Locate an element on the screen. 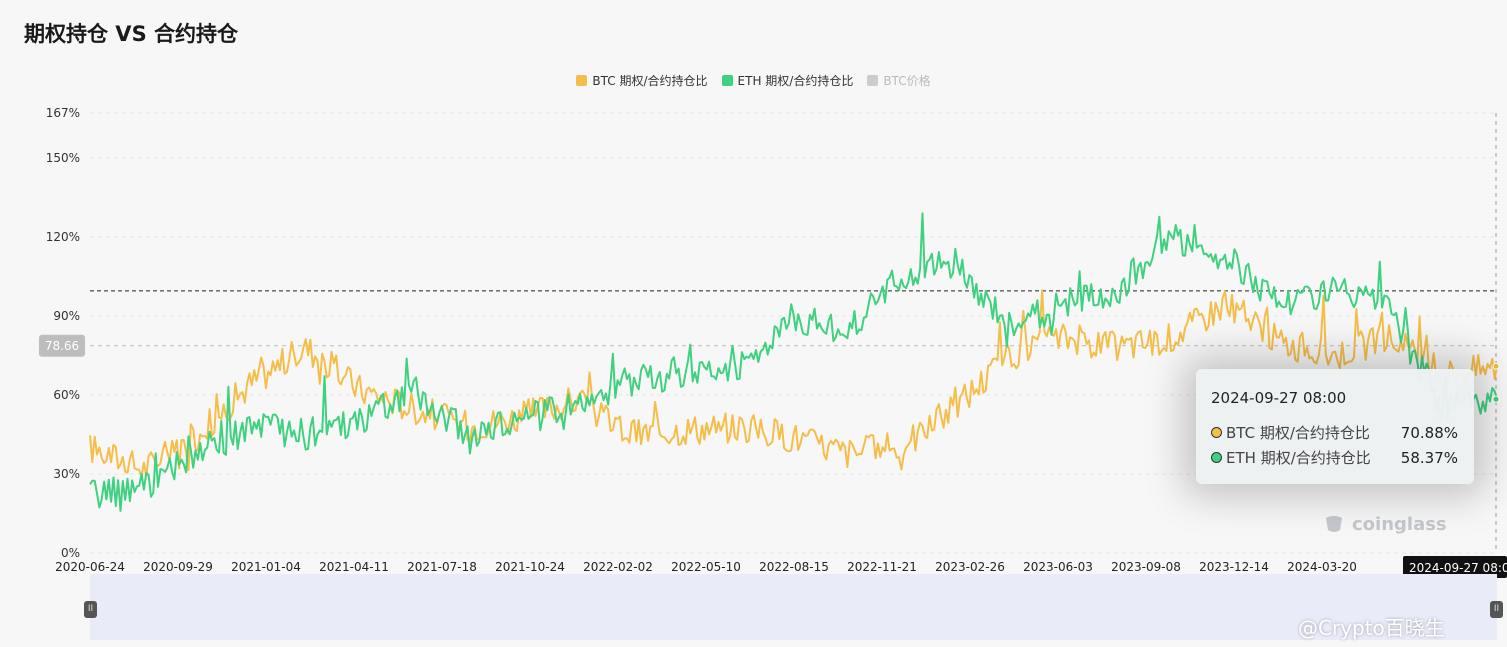 This screenshot has height=647, width=1507. legend-item-btc-ratio: BTC 期权/合约持仓比 is located at coordinates (642, 80).